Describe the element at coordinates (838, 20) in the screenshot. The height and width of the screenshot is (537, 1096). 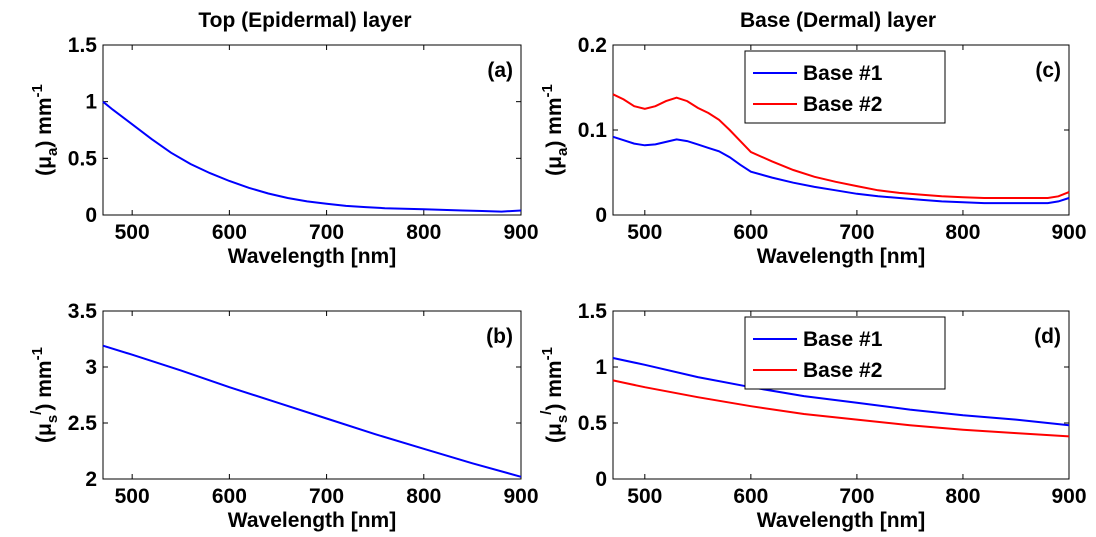
I see `column-title-base-layer: Base (Dermal) layer` at that location.